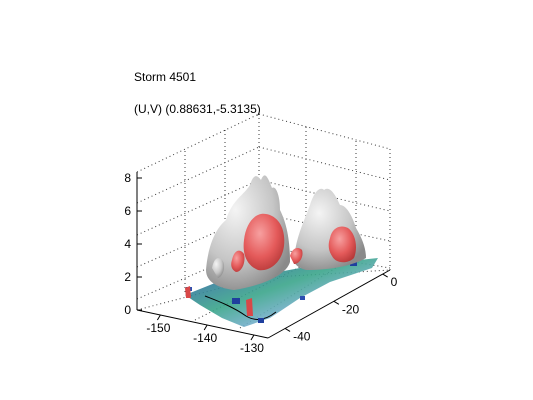  I want to click on z-tick-label: 8, so click(127, 178).